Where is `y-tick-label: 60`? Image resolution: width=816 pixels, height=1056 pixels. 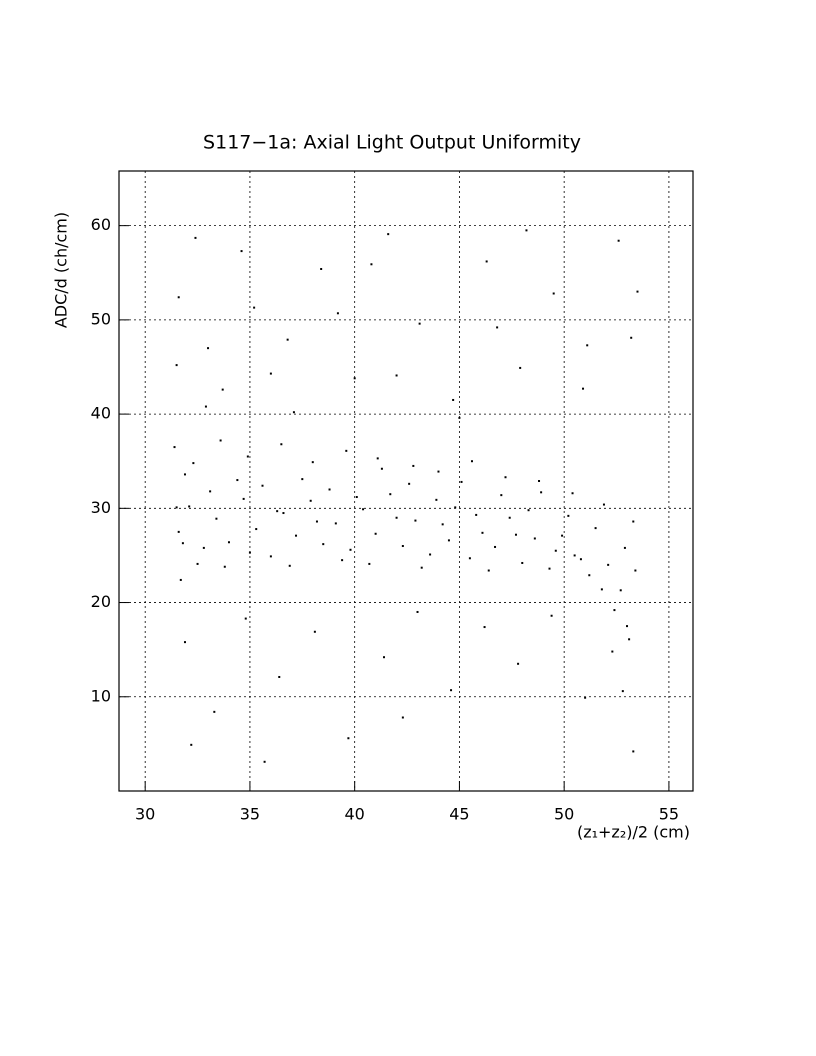
y-tick-label: 60 is located at coordinates (101, 224).